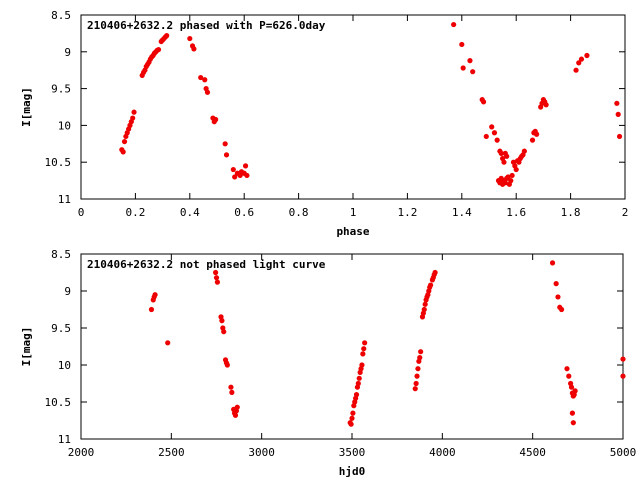  Describe the element at coordinates (61, 254) in the screenshot. I see `bottom-y-tick-label: 8.5` at that location.